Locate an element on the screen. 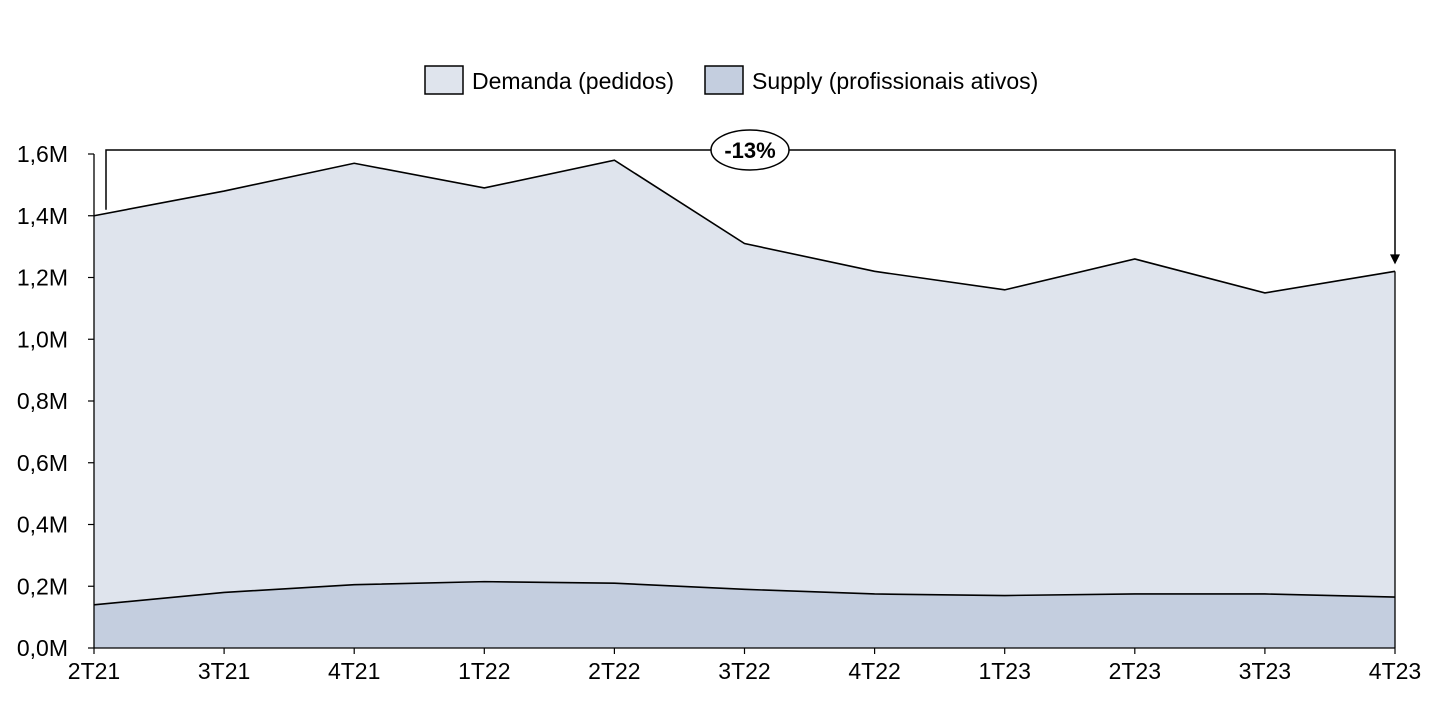 This screenshot has height=703, width=1456. y-tick-label: 0,2M is located at coordinates (42, 586).